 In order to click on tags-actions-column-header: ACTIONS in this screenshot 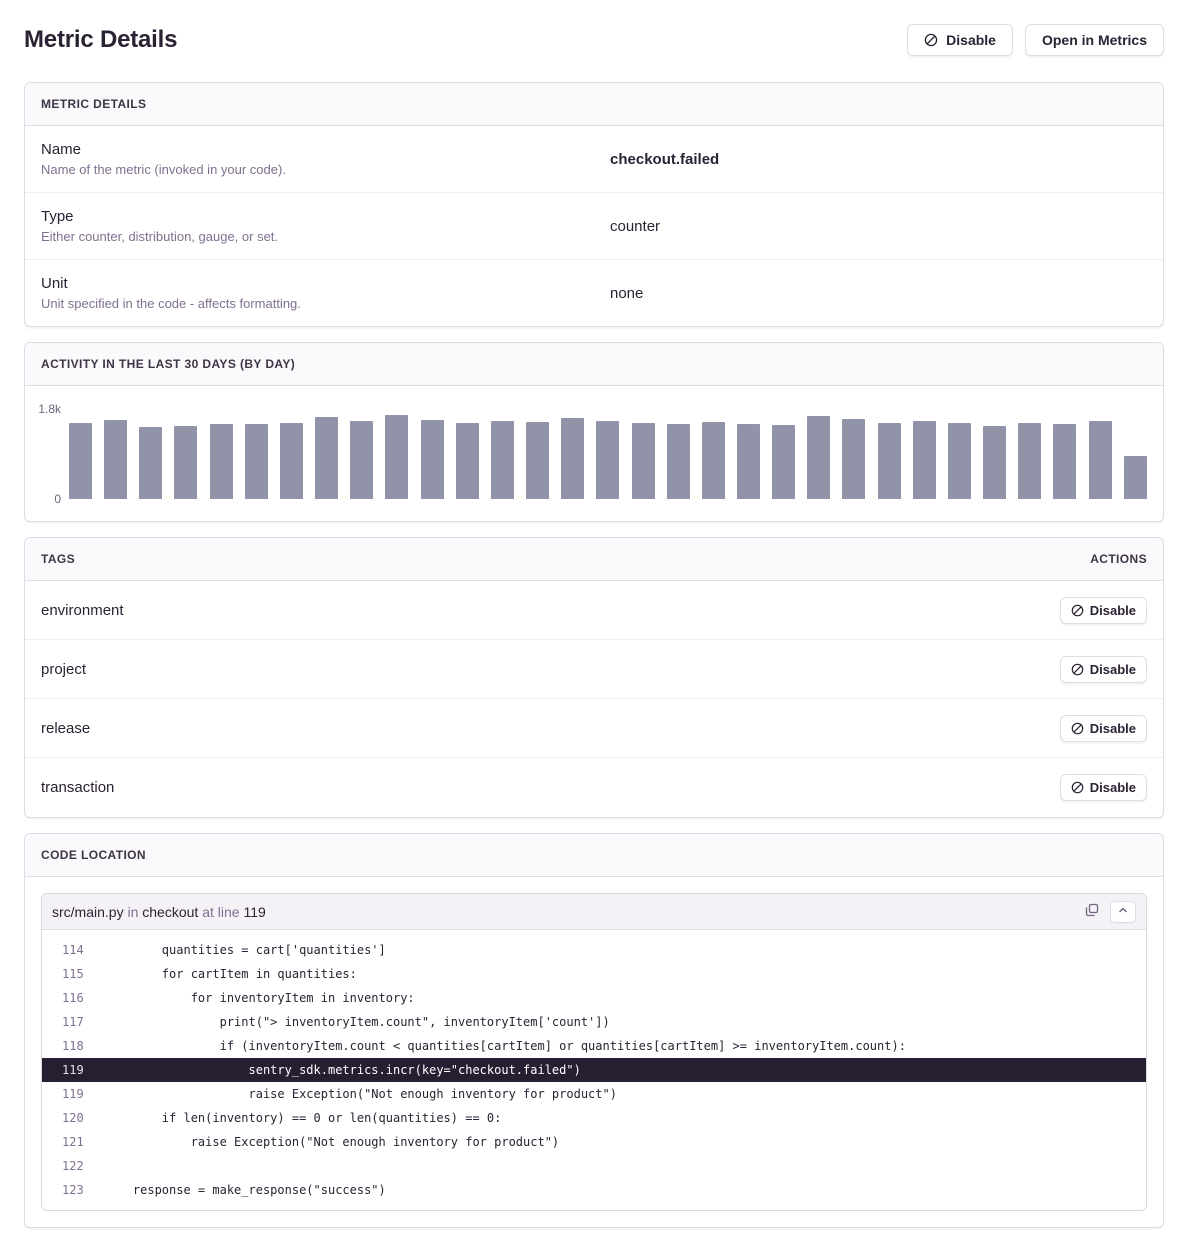, I will do `click(1118, 559)`.